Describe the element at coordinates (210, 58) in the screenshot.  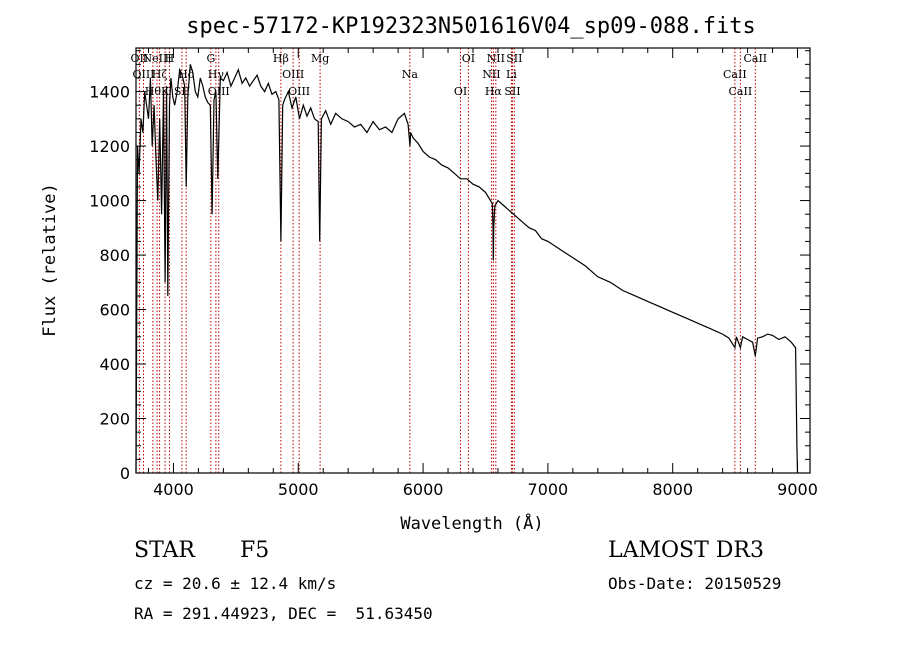
I see `line-marker-label: G` at that location.